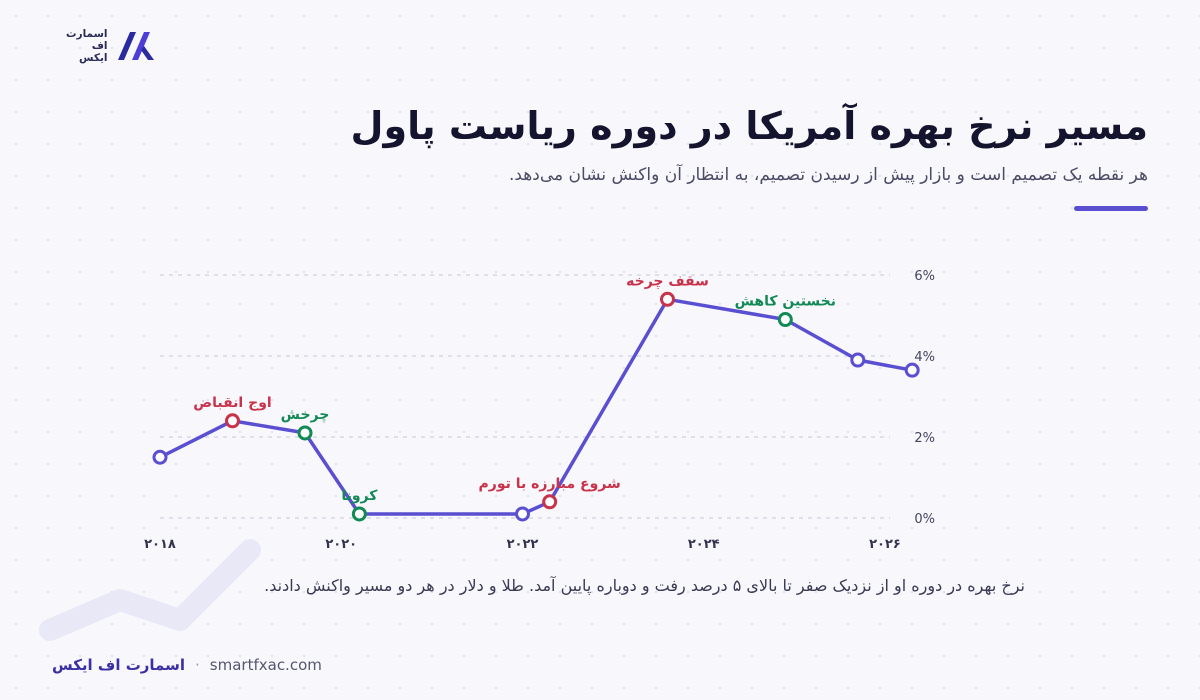  What do you see at coordinates (924, 276) in the screenshot?
I see `y-tick-label: 6%` at bounding box center [924, 276].